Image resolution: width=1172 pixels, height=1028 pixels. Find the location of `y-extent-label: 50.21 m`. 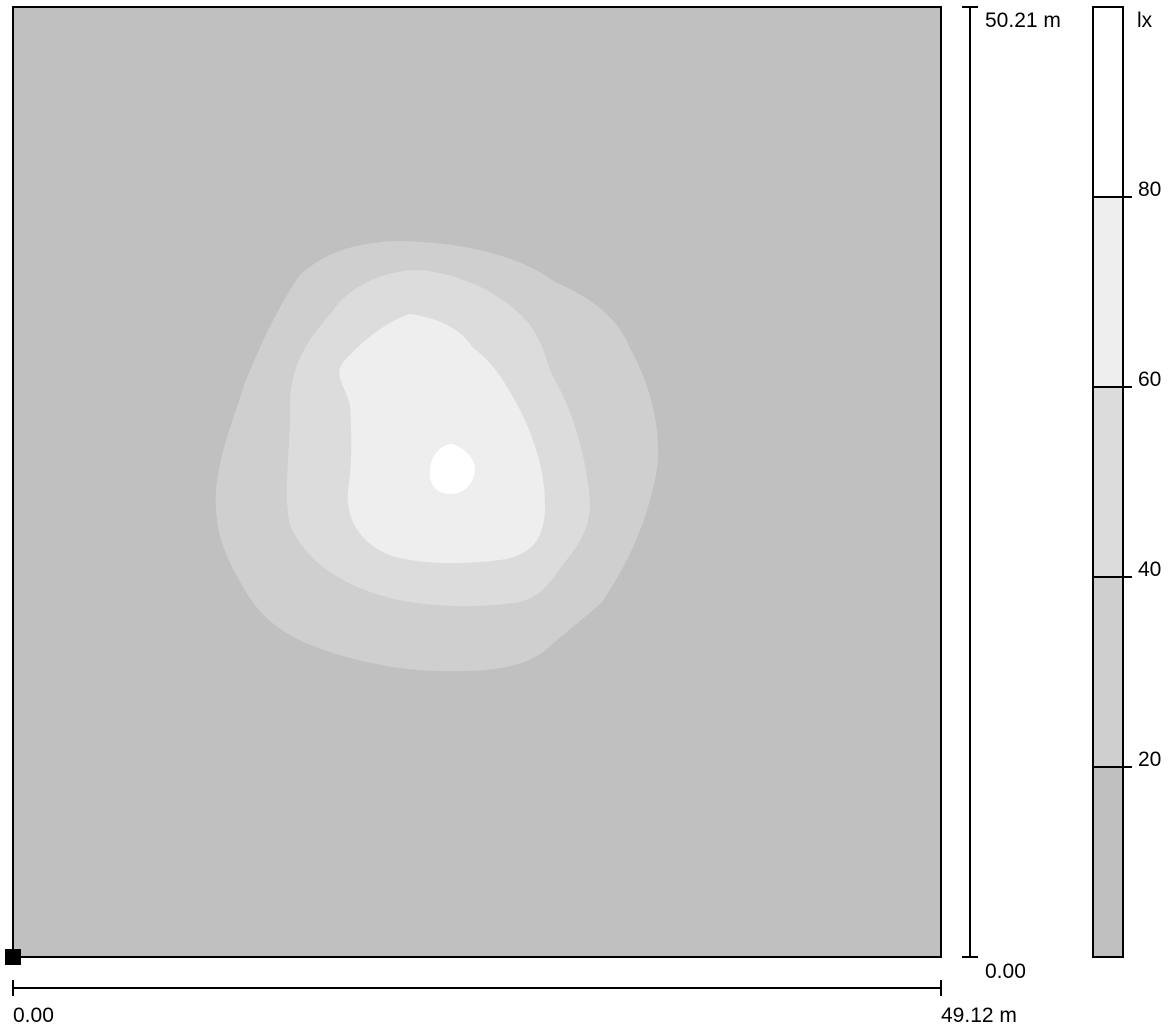

y-extent-label: 50.21 m is located at coordinates (1023, 20).